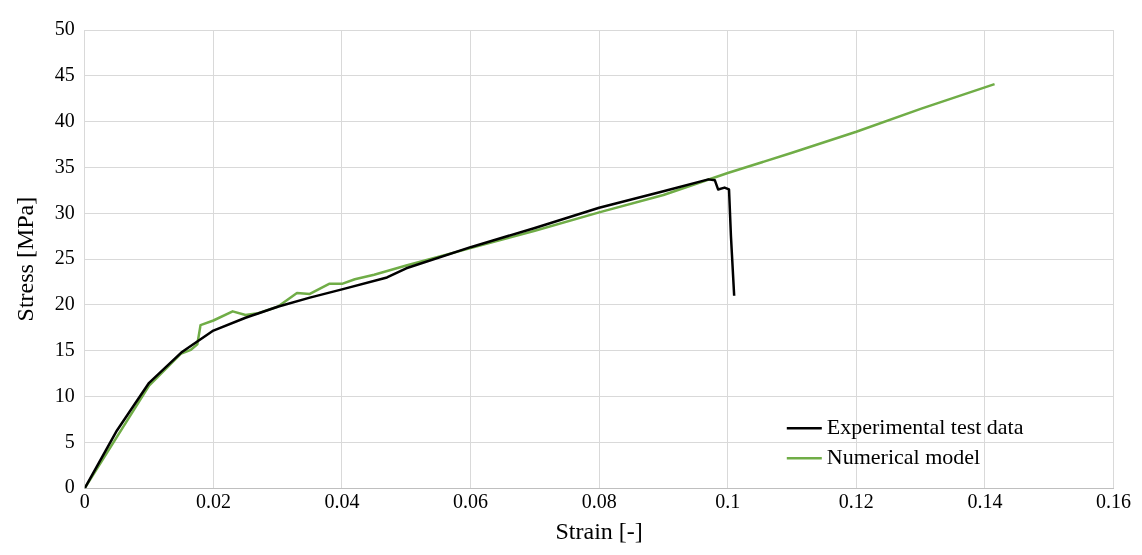 The width and height of the screenshot is (1142, 555). I want to click on x-tick-label: 0.08, so click(599, 501).